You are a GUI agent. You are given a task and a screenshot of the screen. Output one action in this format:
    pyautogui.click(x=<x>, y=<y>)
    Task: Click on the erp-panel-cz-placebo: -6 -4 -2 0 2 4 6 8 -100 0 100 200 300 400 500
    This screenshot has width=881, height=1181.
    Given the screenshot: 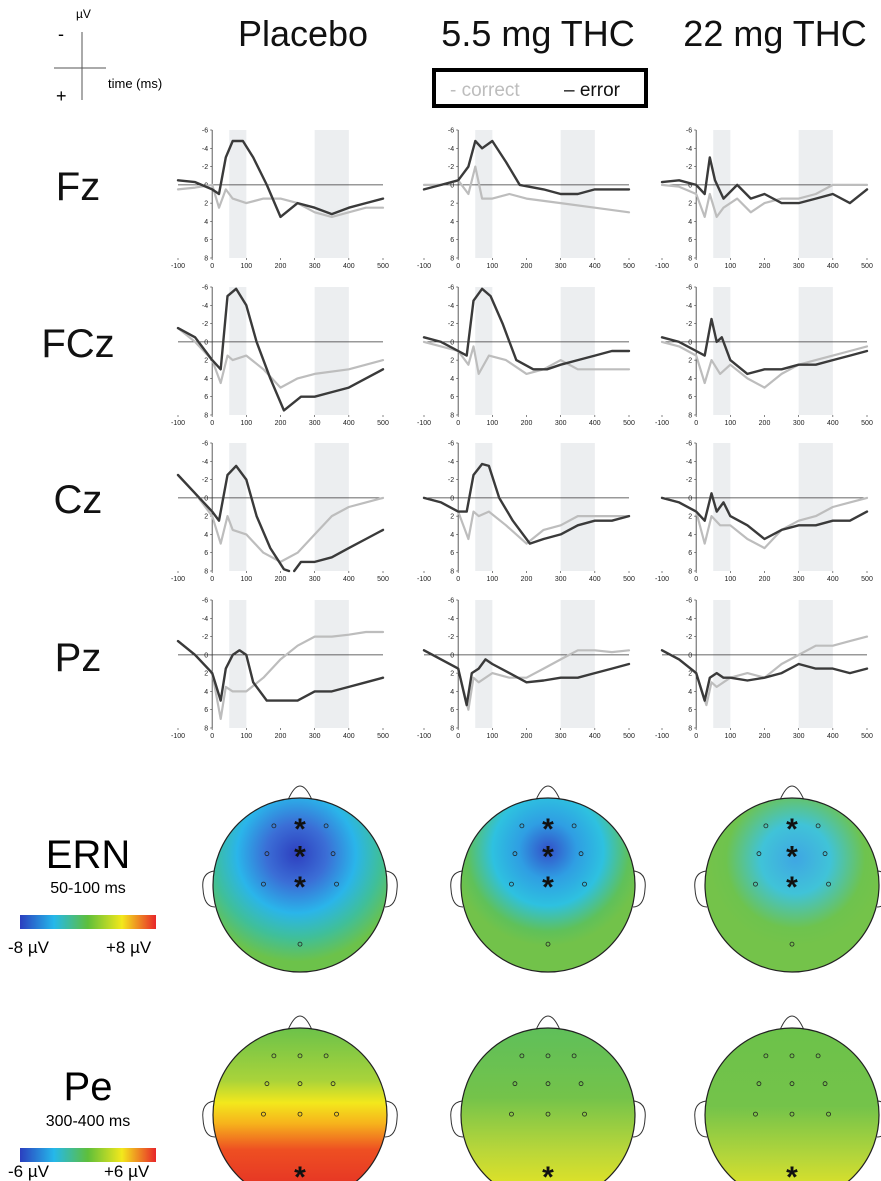 What is the action you would take?
    pyautogui.click(x=280, y=512)
    